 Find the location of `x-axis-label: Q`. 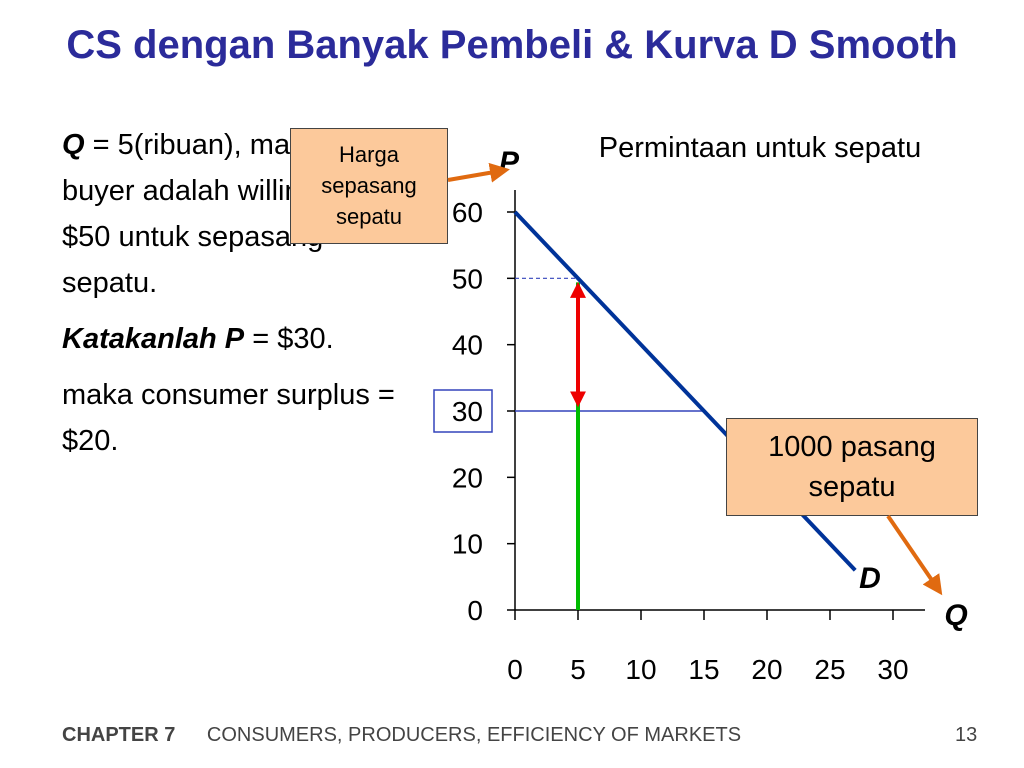

x-axis-label: Q is located at coordinates (955, 615).